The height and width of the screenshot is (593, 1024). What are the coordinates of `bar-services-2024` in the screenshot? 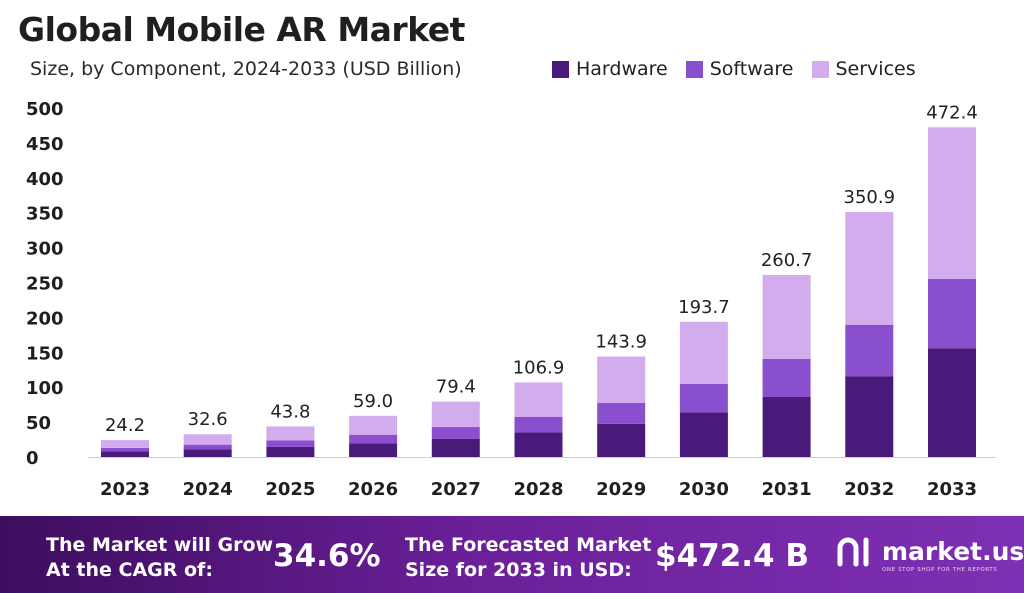 It's located at (207, 439).